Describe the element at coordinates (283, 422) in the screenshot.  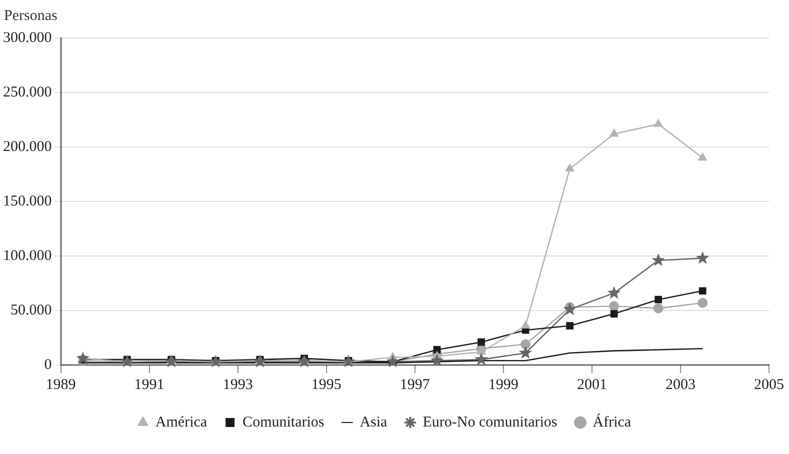
I see `legend-label: Comunitarios` at that location.